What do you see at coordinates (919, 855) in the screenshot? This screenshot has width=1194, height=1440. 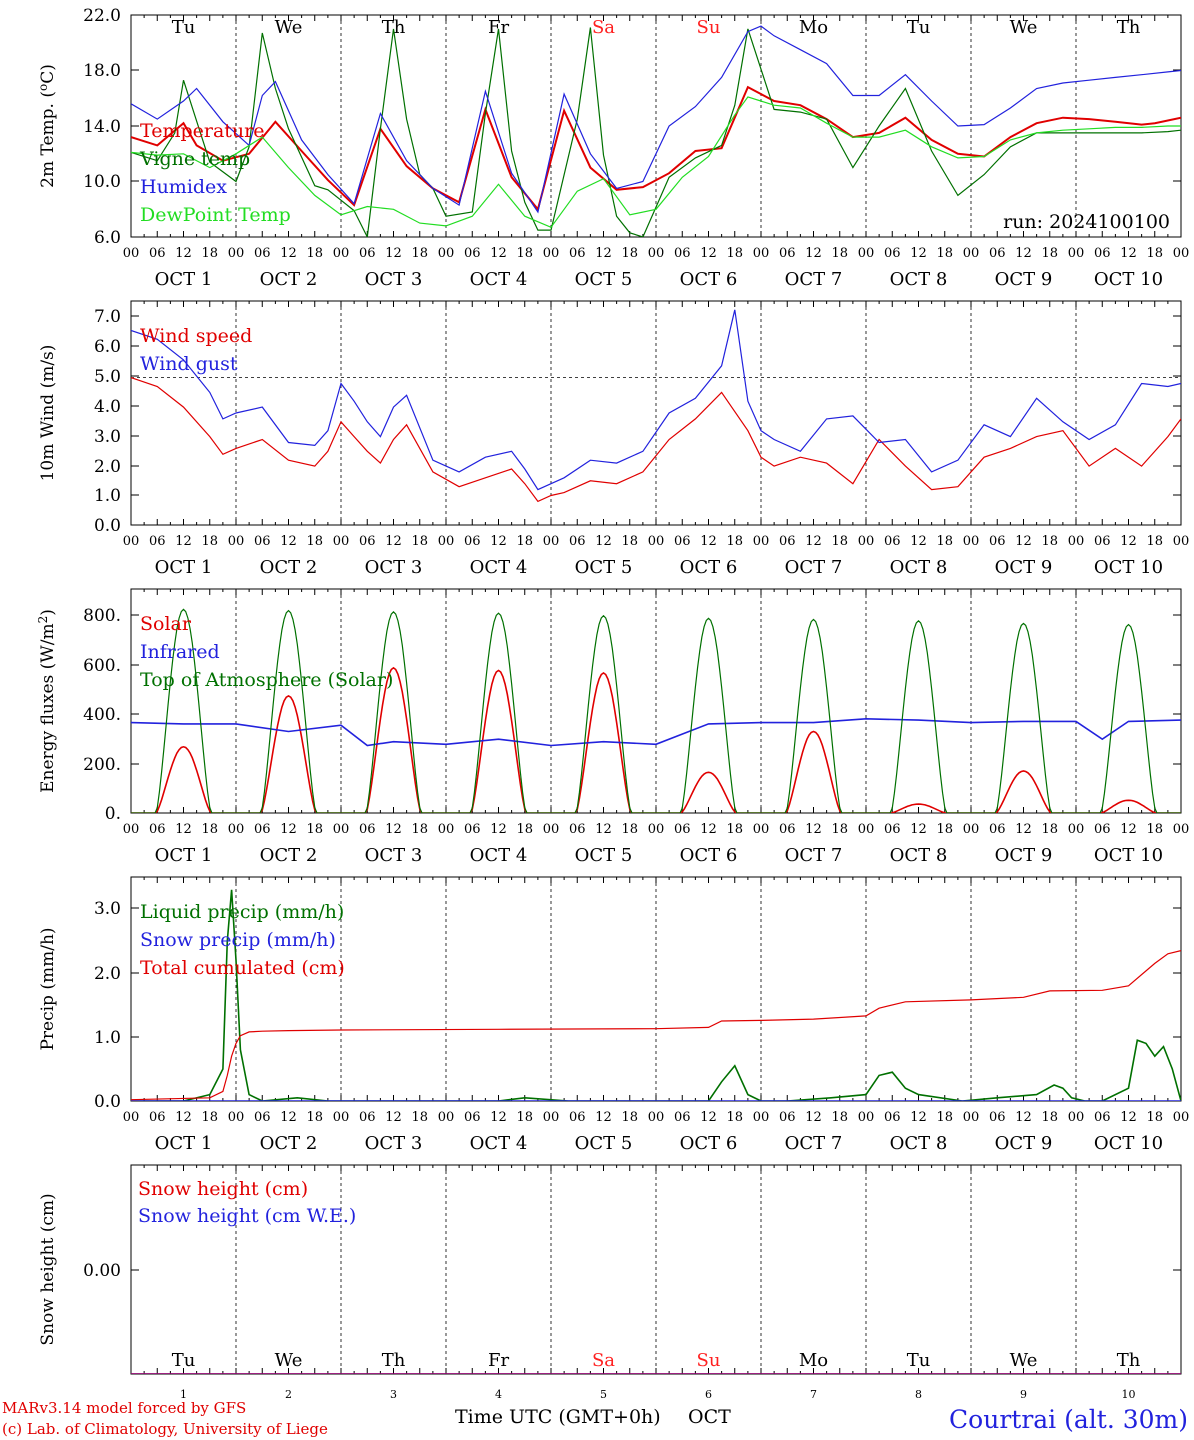 I see `date-label: OCT 8` at bounding box center [919, 855].